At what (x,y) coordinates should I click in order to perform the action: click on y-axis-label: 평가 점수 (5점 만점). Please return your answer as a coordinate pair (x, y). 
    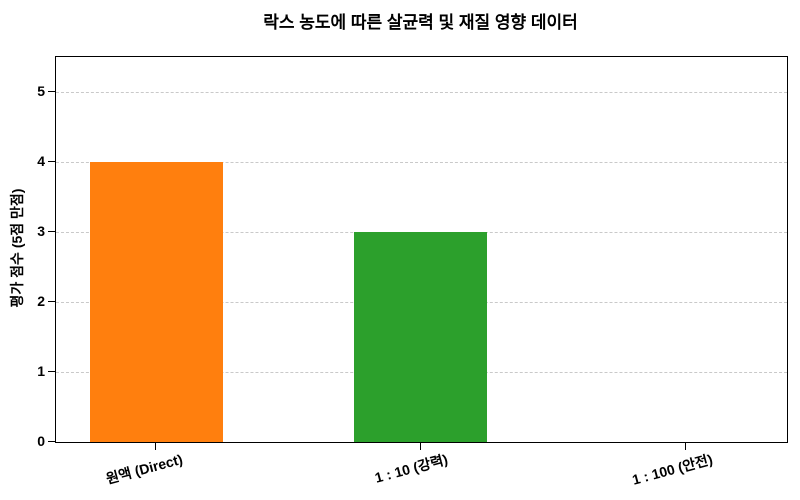
    Looking at the image, I should click on (17, 248).